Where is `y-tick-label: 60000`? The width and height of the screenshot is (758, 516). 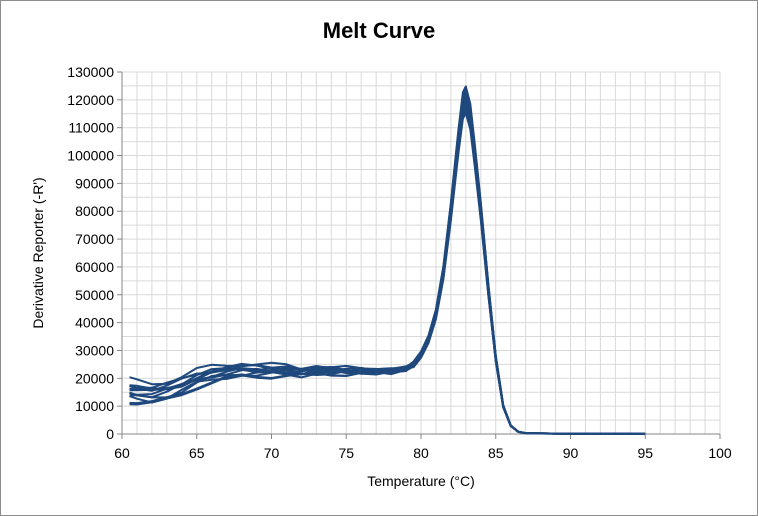
y-tick-label: 60000 is located at coordinates (94, 267).